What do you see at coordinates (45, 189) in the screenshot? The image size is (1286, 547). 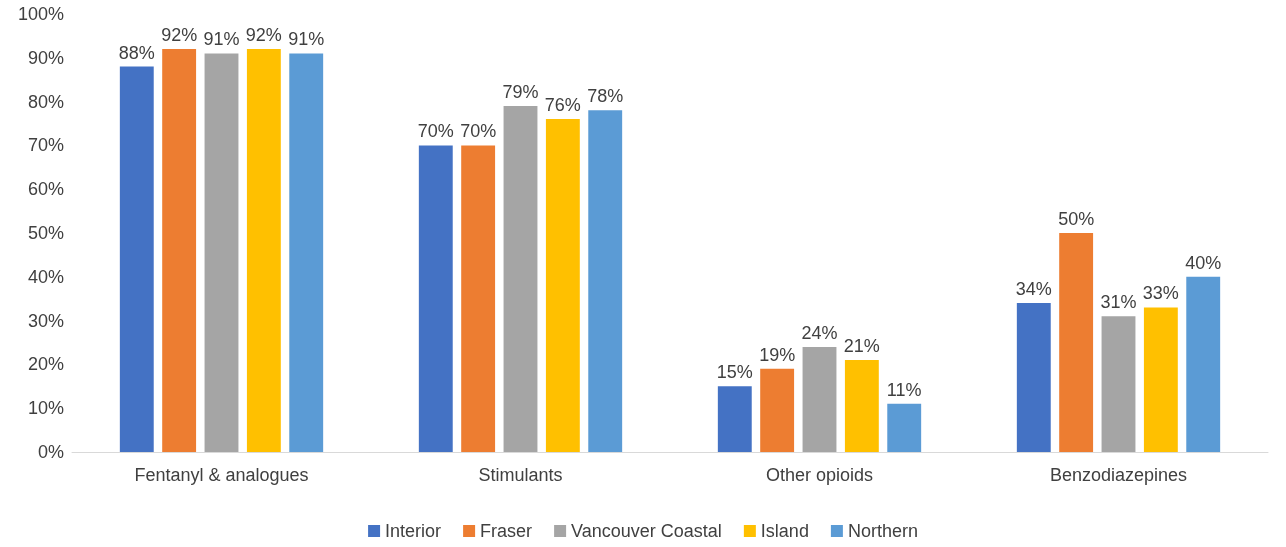 I see `y-tick-label: 60%` at bounding box center [45, 189].